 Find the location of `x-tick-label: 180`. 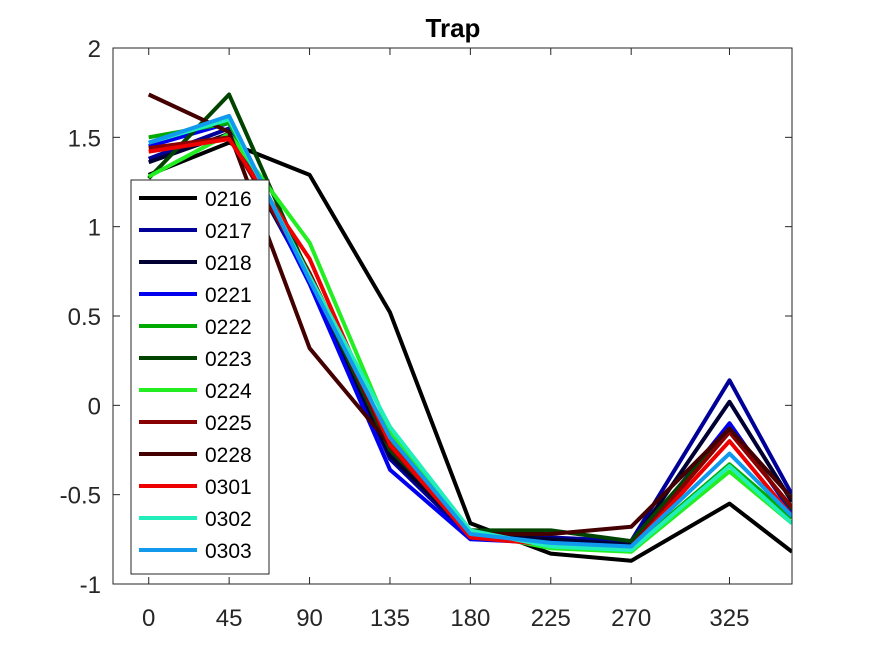

x-tick-label: 180 is located at coordinates (470, 618).